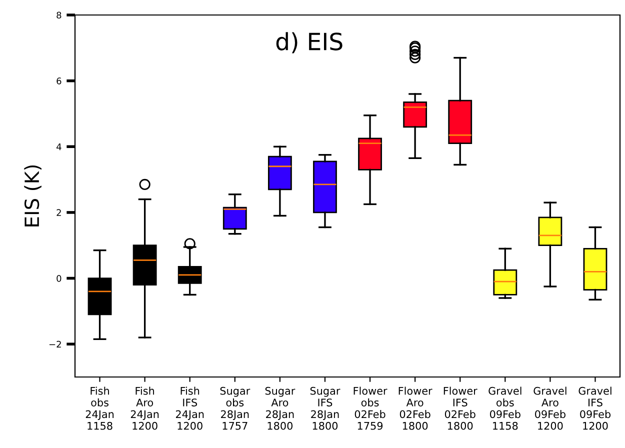 This screenshot has width=625, height=448. Describe the element at coordinates (33, 195) in the screenshot. I see `y-axis-title: EIS (K)` at that location.